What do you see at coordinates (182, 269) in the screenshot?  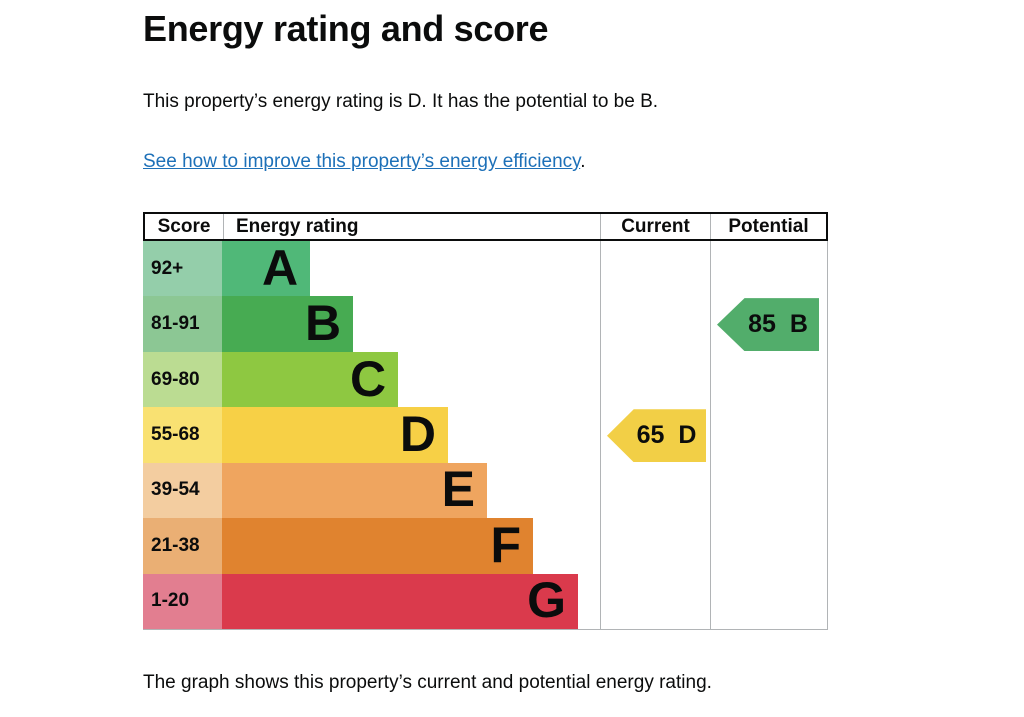 I see `band-score-range: 92+` at bounding box center [182, 269].